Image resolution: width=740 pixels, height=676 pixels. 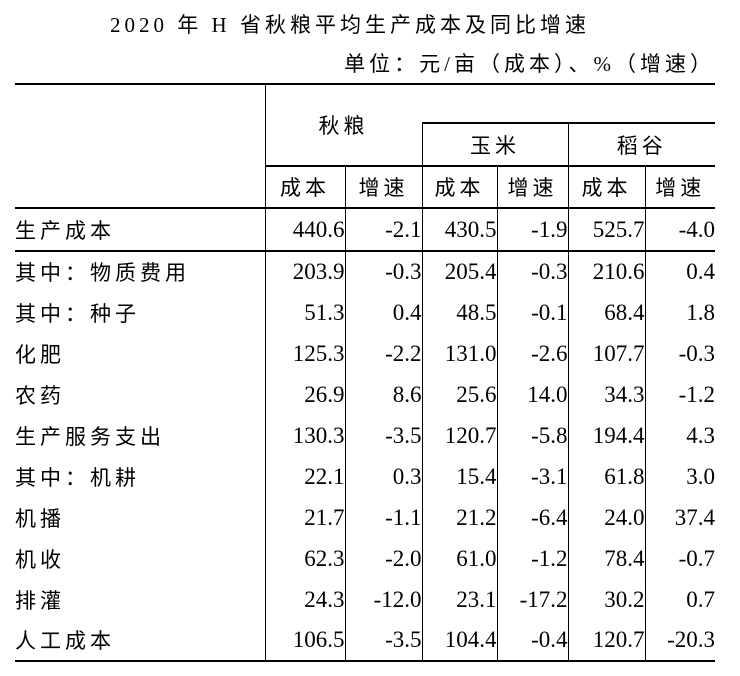 I want to click on unit-note: 单位：元/亩（成本）、%（增速）, so click(x=529, y=64).